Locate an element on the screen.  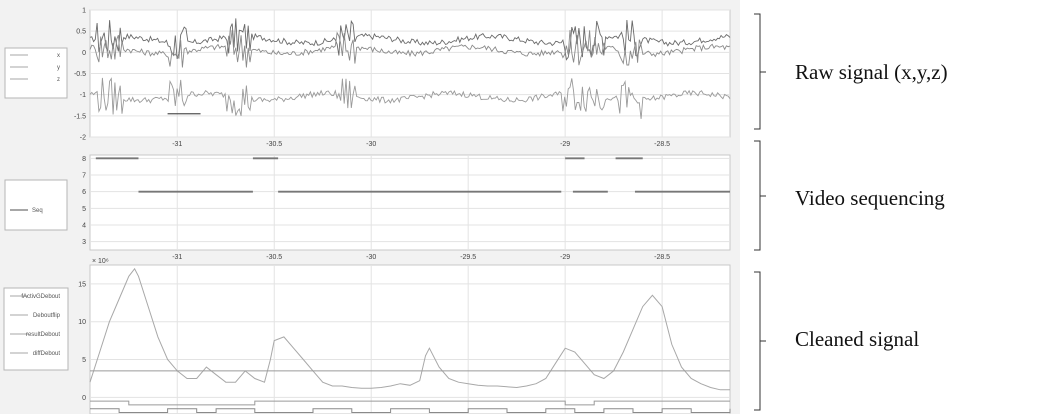
cleaned-bracket is located at coordinates (760, 341).